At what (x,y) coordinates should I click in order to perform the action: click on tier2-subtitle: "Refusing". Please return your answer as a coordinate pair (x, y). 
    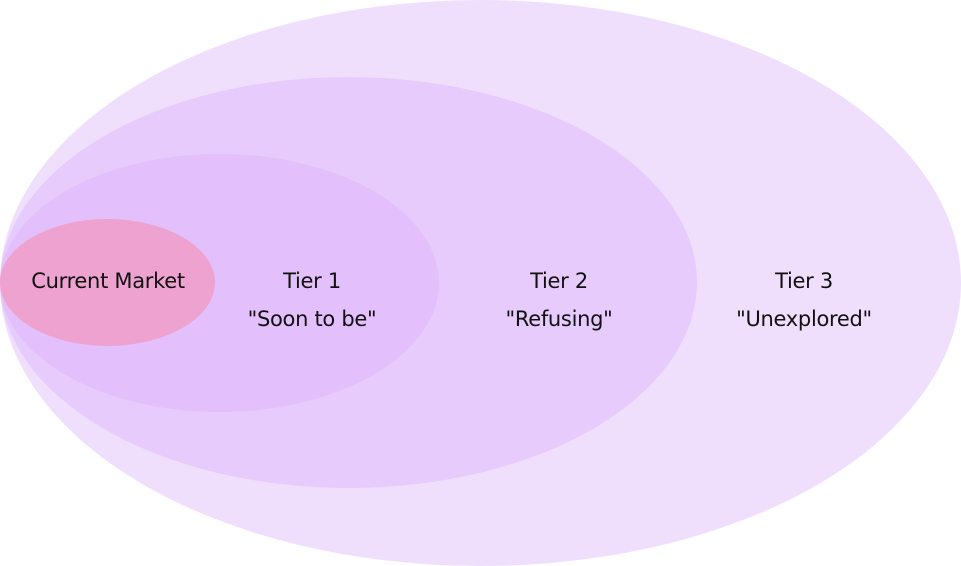
    Looking at the image, I should click on (559, 319).